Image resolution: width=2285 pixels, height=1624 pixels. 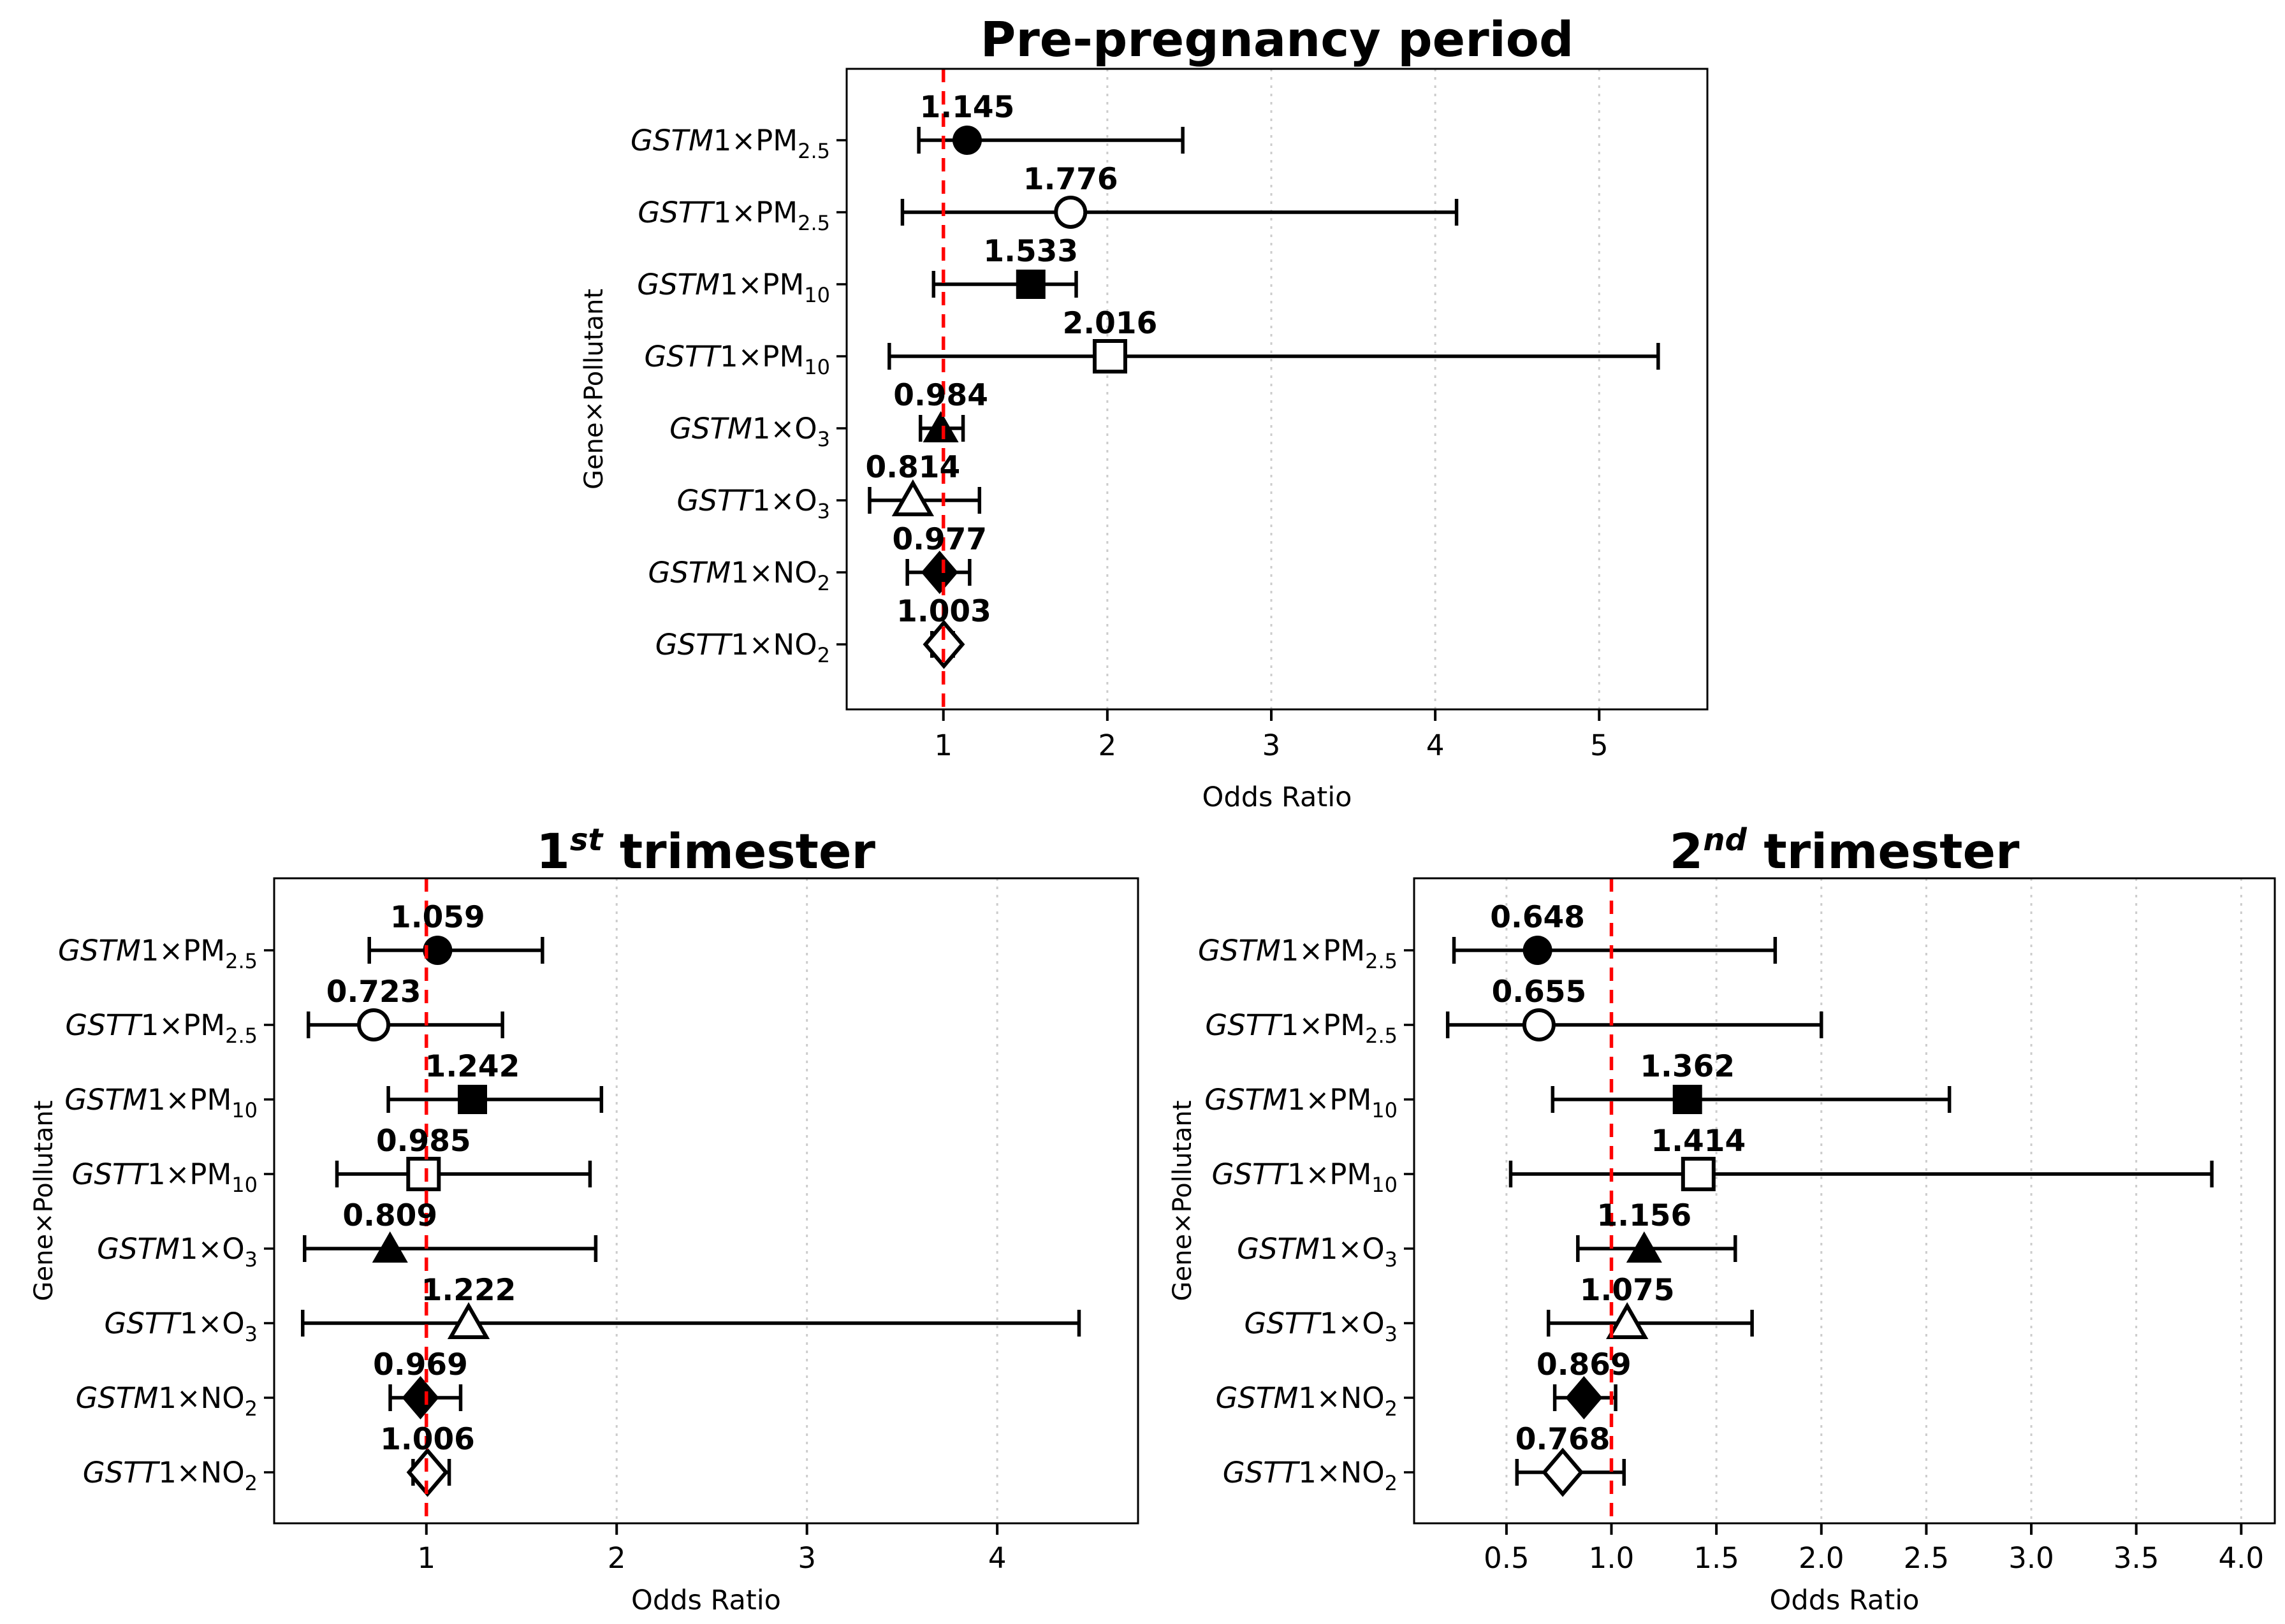 I want to click on marker-filled-diamond-icon, so click(x=940, y=572).